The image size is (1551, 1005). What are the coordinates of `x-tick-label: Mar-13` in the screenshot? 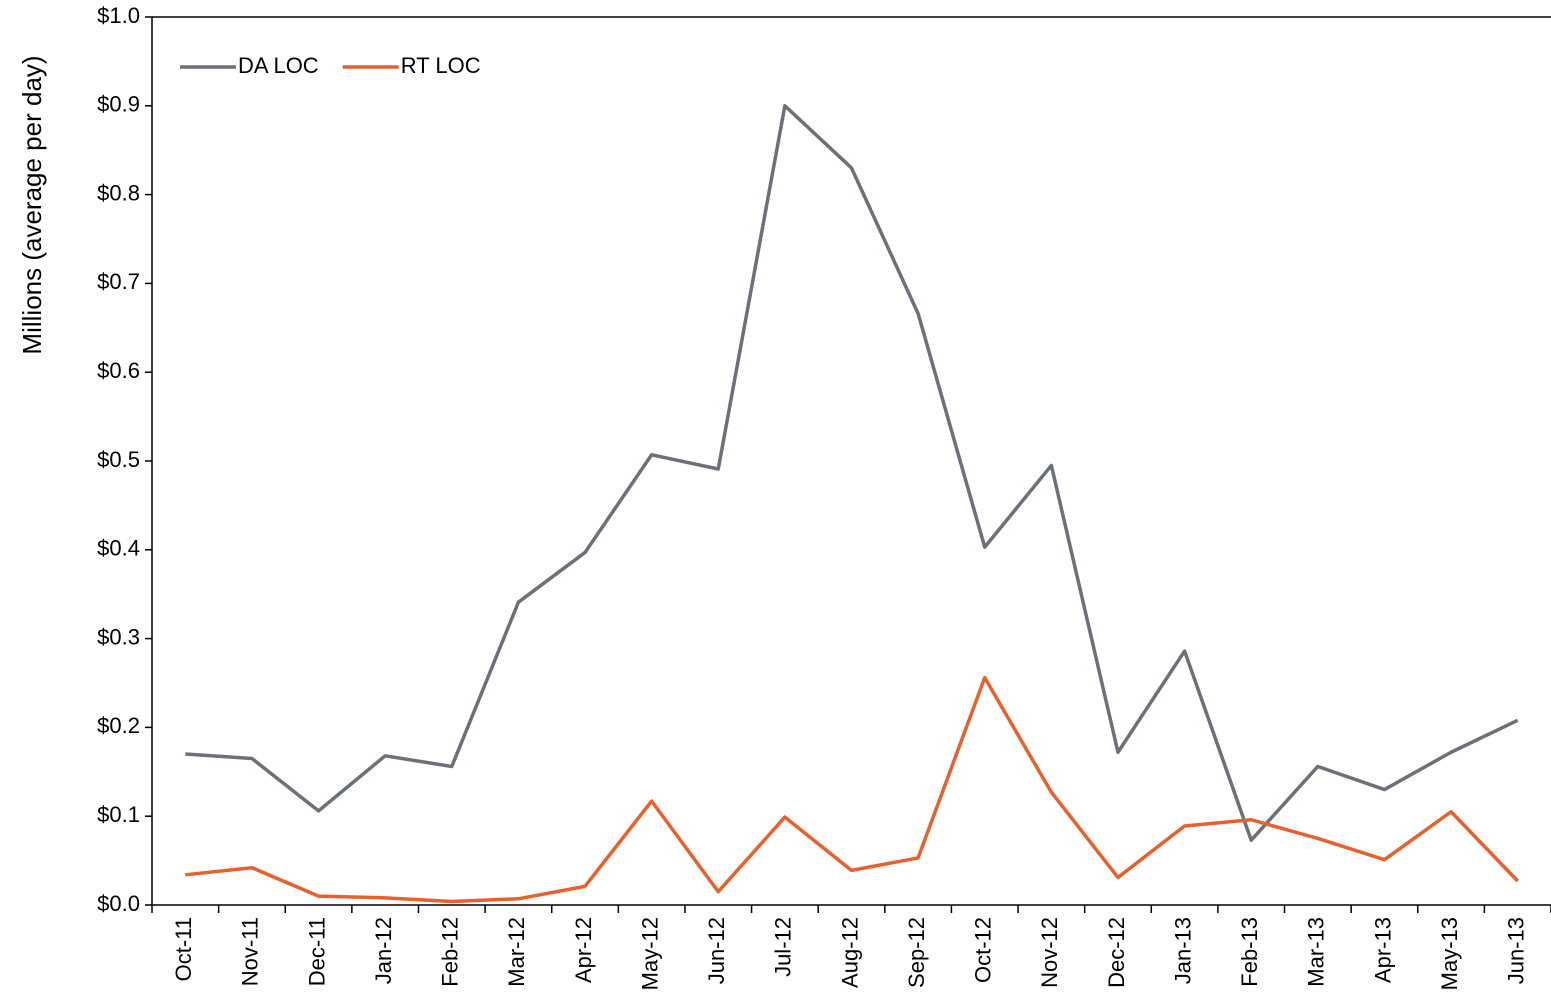 It's located at (1316, 952).